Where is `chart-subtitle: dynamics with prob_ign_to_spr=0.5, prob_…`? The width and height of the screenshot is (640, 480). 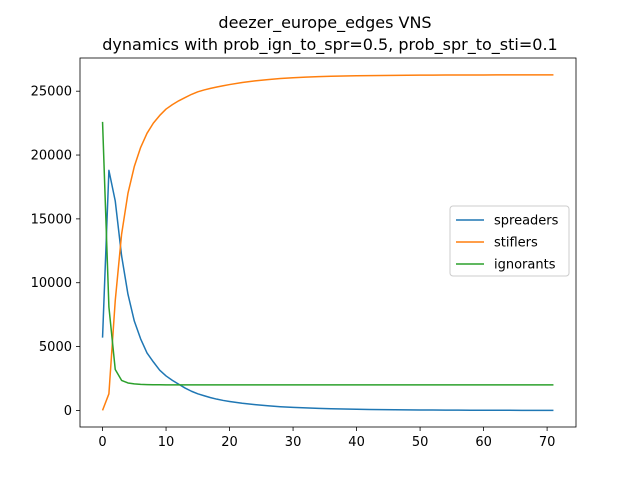
chart-subtitle: dynamics with prob_ign_to_spr=0.5, prob_… is located at coordinates (329, 45).